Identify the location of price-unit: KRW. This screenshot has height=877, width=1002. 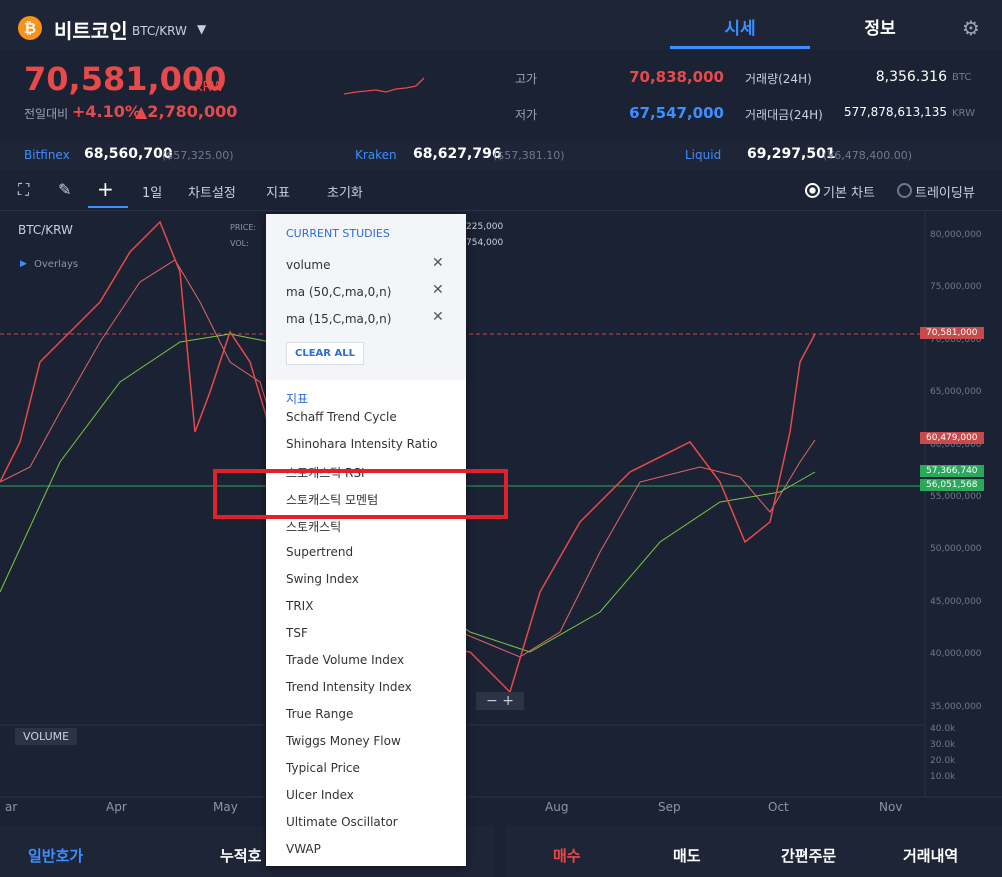
(209, 87).